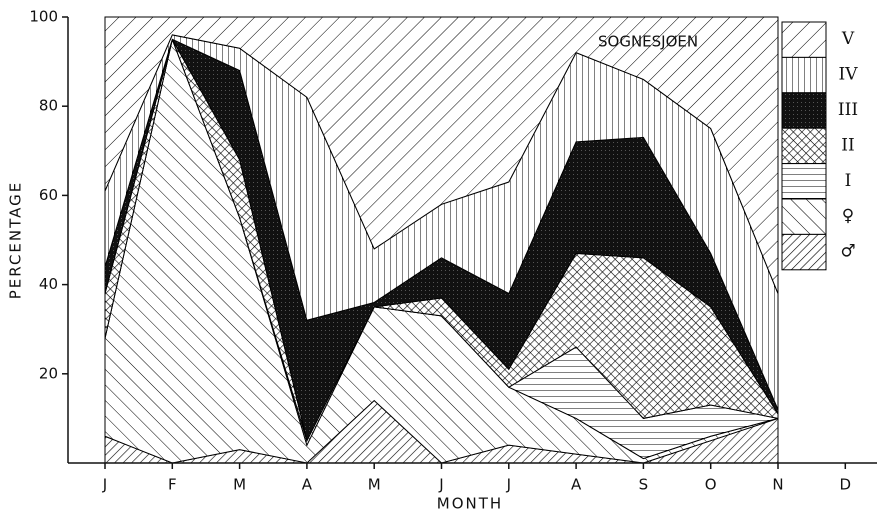 This screenshot has width=878, height=515. I want to click on legend-label: III, so click(848, 110).